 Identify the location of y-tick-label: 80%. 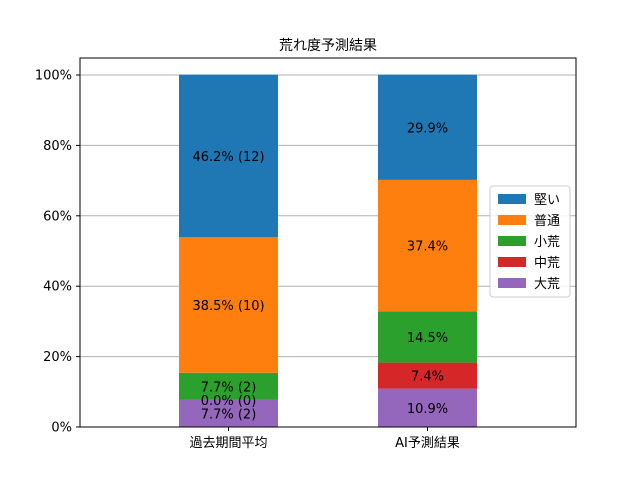
(57, 146).